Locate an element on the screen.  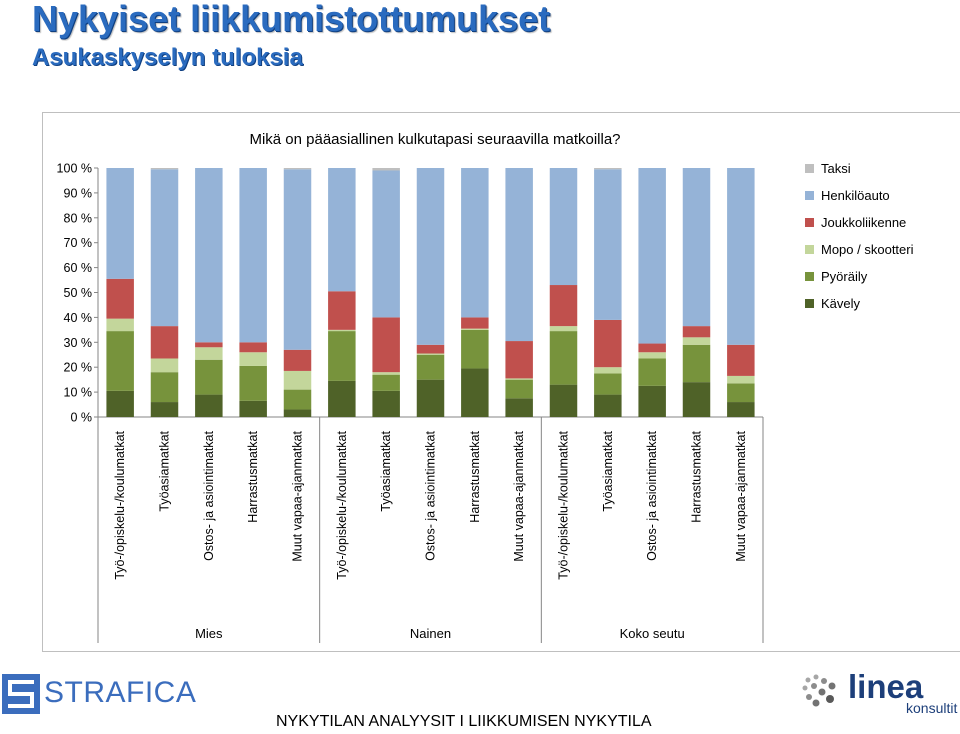
x-category-label: Muut vapaa-ajanmatkat is located at coordinates (741, 495).